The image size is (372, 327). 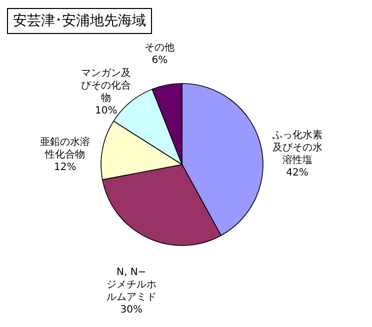 I want to click on data-label: 6%, so click(x=160, y=60).